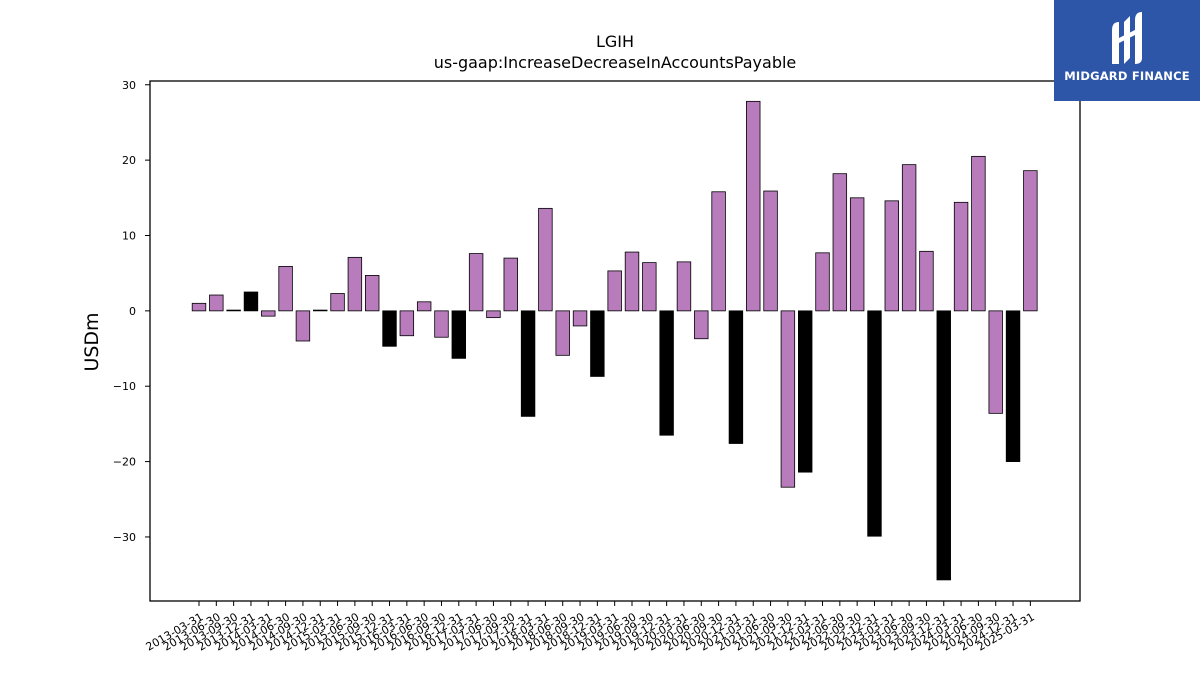 The image size is (1200, 675). Describe the element at coordinates (615, 41) in the screenshot. I see `chart-title: LGIH` at that location.